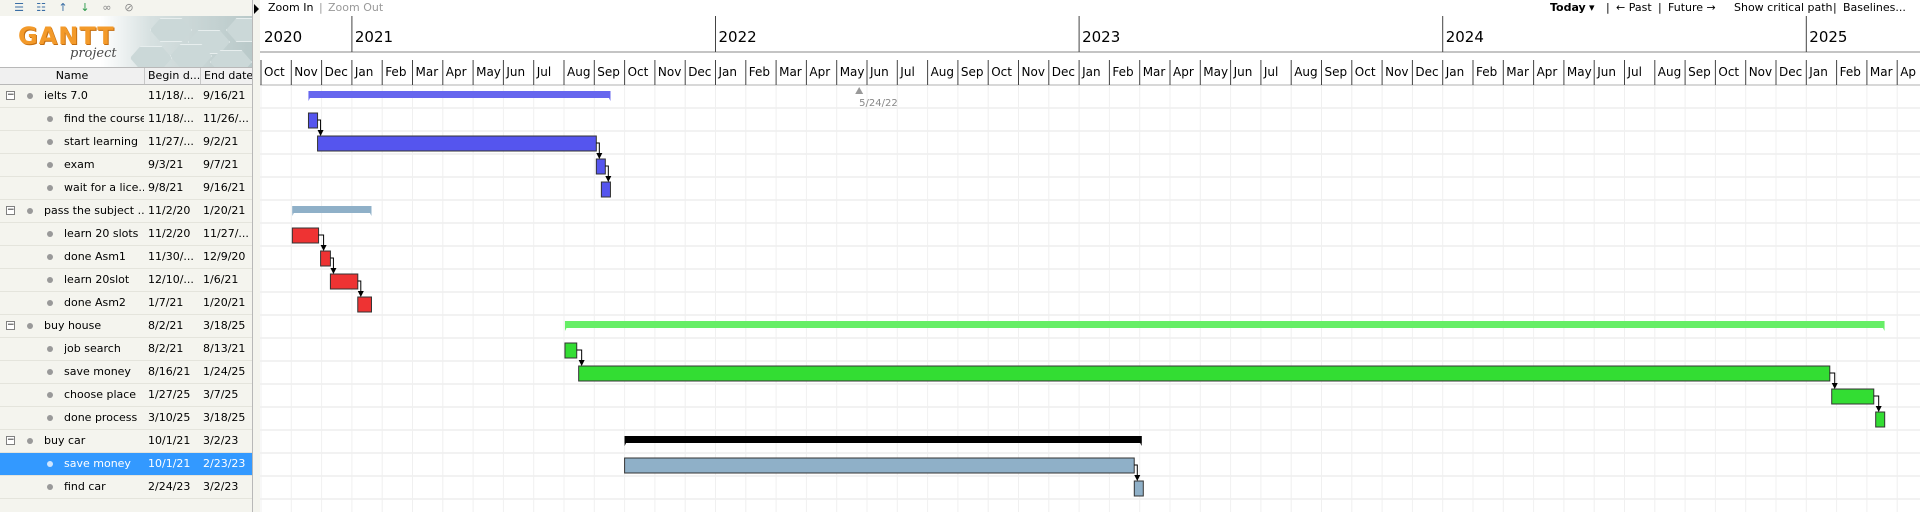  What do you see at coordinates (126, 441) in the screenshot?
I see `task-row: − buy car 10/1/21 3/2/23` at bounding box center [126, 441].